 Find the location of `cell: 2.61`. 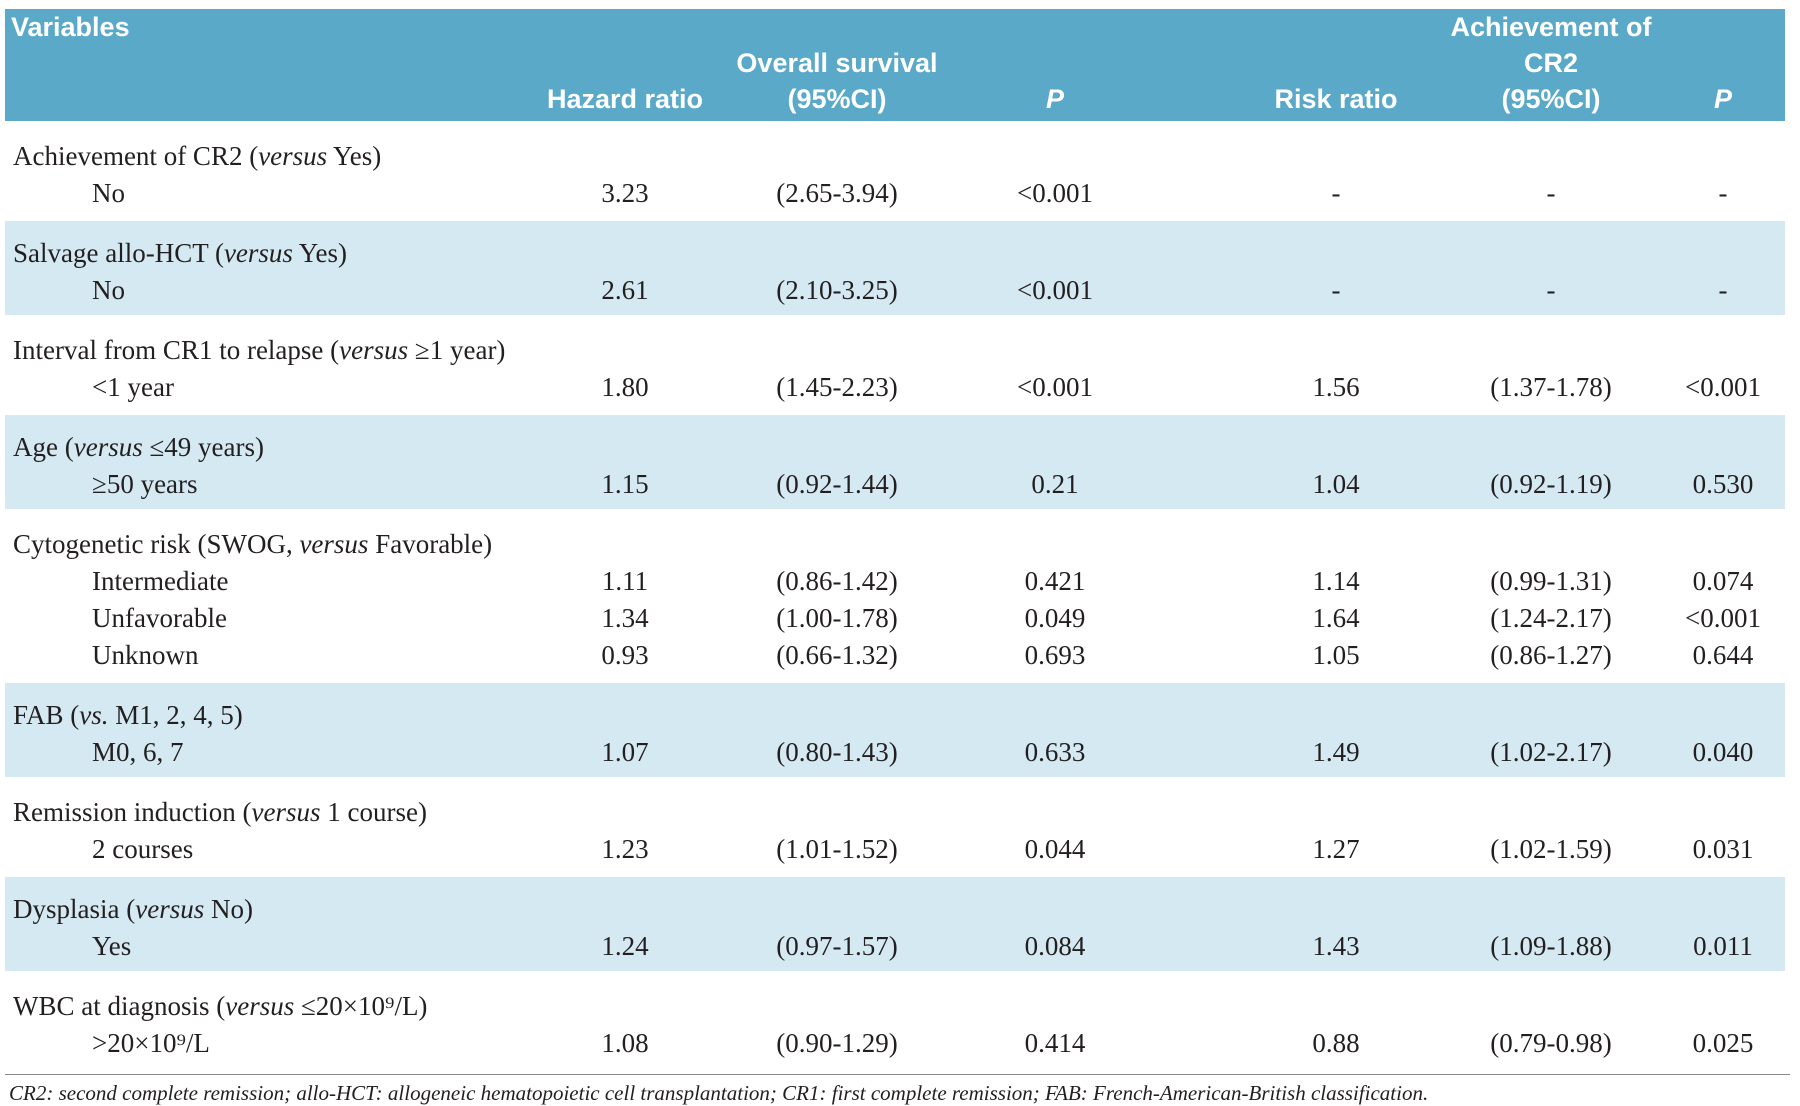

cell: 2.61 is located at coordinates (625, 294).